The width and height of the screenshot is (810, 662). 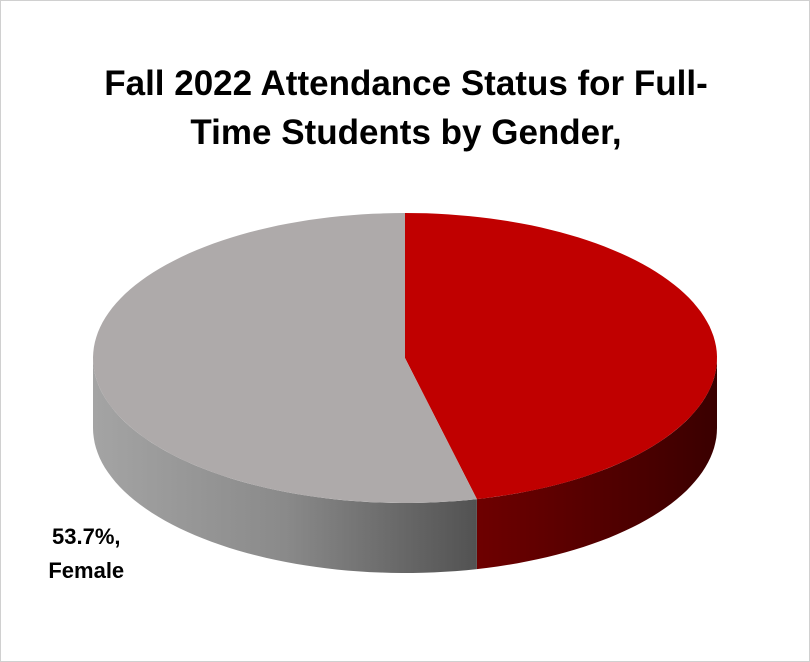 I want to click on category-label: Female, so click(x=86, y=570).